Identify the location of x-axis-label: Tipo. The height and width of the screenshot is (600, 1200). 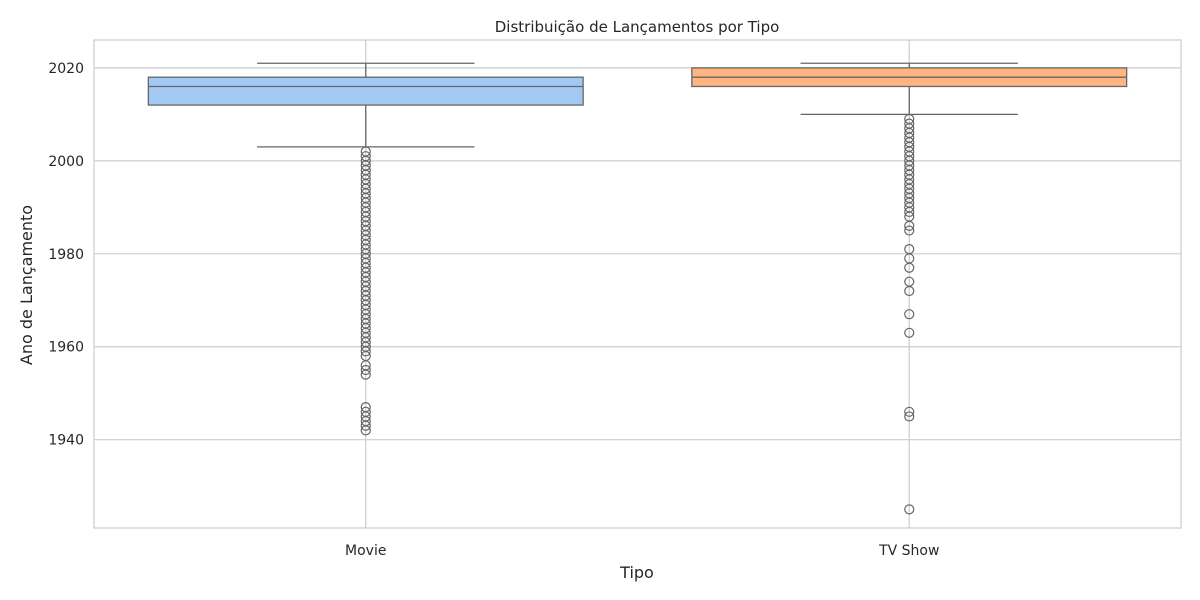
(636, 572).